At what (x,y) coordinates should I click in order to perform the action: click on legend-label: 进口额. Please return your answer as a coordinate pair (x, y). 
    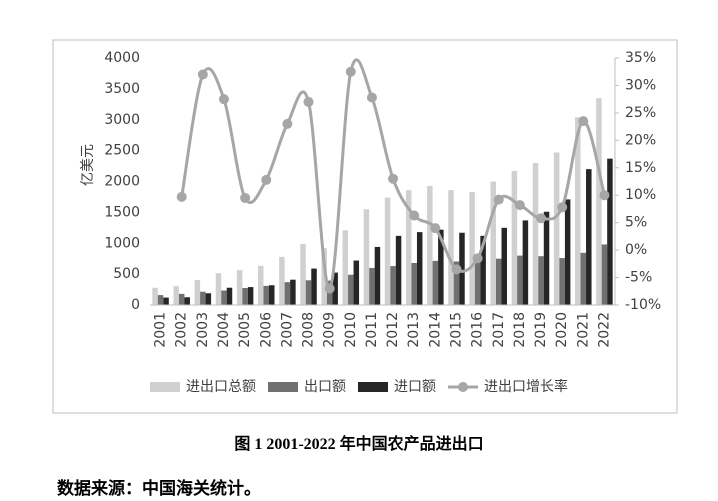
    Looking at the image, I should click on (415, 387).